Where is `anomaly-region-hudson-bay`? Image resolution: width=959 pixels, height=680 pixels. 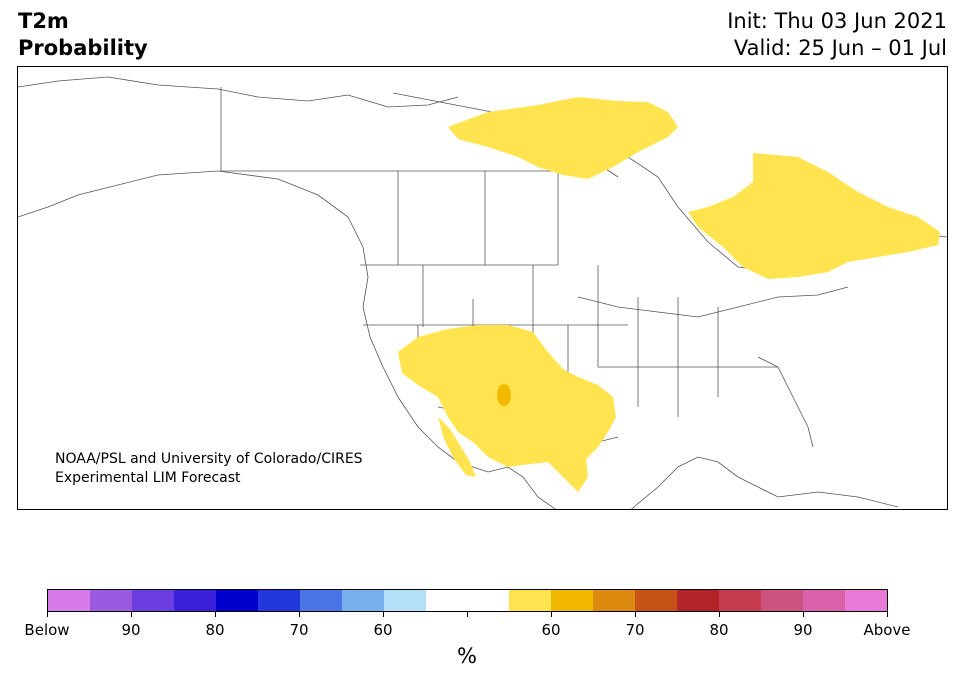 anomaly-region-hudson-bay is located at coordinates (563, 138).